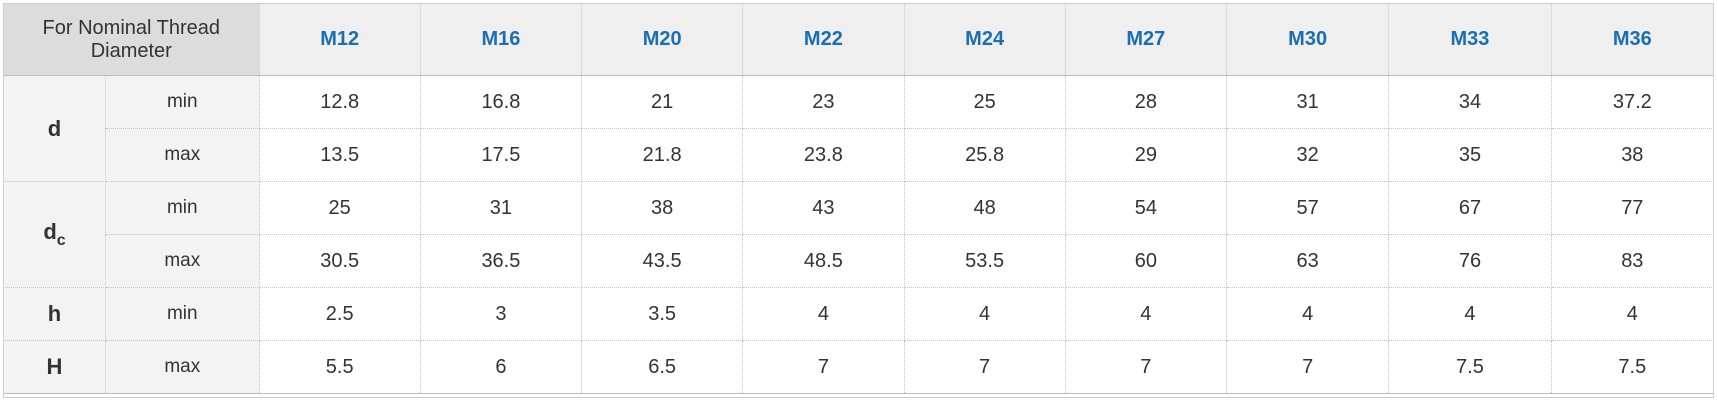 Image resolution: width=1717 pixels, height=401 pixels. I want to click on table-cell: 36.5, so click(501, 261).